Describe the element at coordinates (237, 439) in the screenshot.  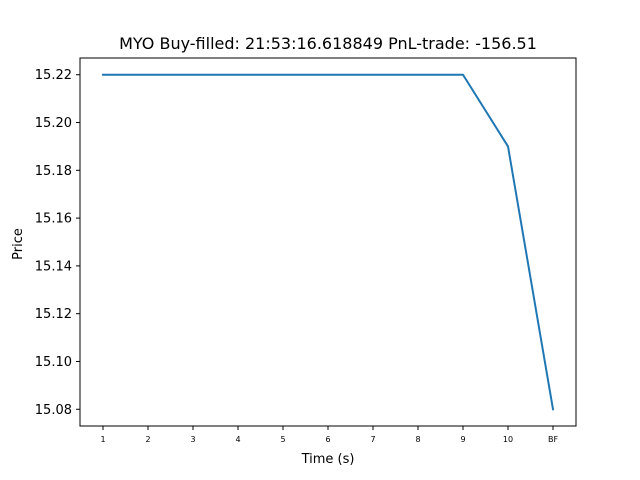
I see `x-tick-label: 4` at that location.